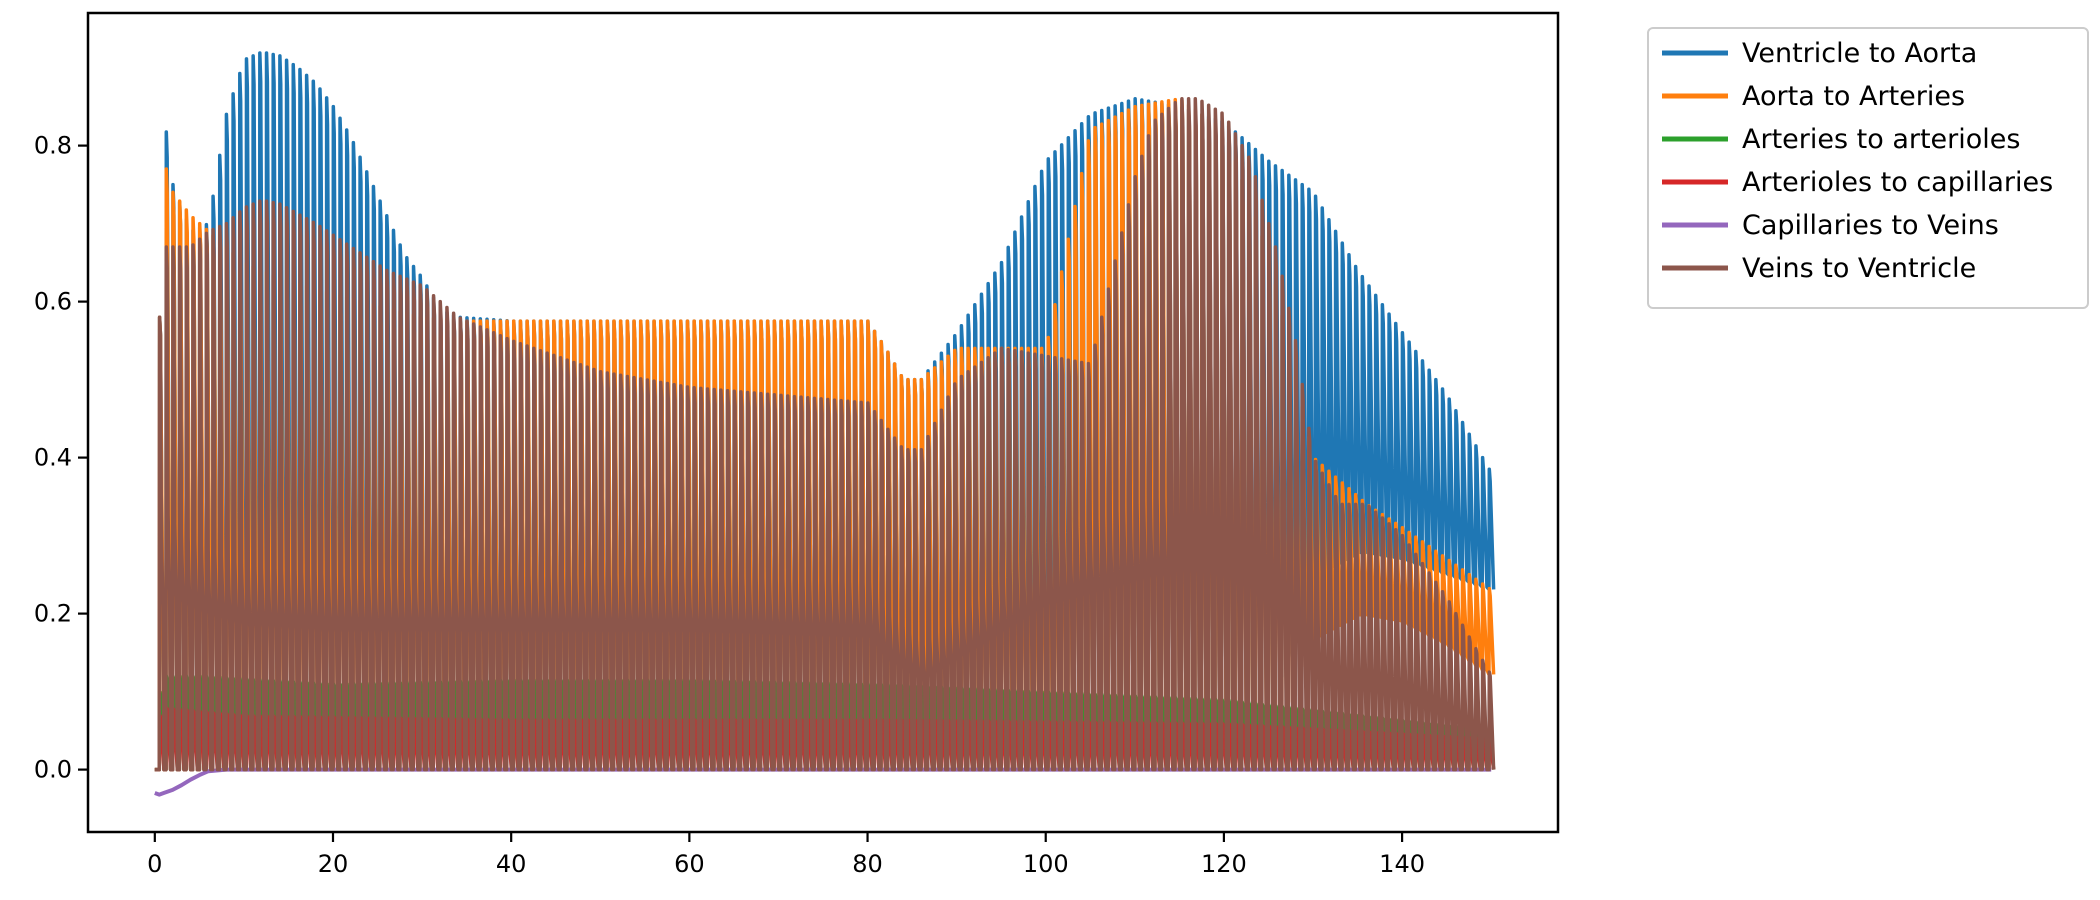 Image resolution: width=2100 pixels, height=900 pixels. What do you see at coordinates (1224, 864) in the screenshot?
I see `x-tick-label: 120` at bounding box center [1224, 864].